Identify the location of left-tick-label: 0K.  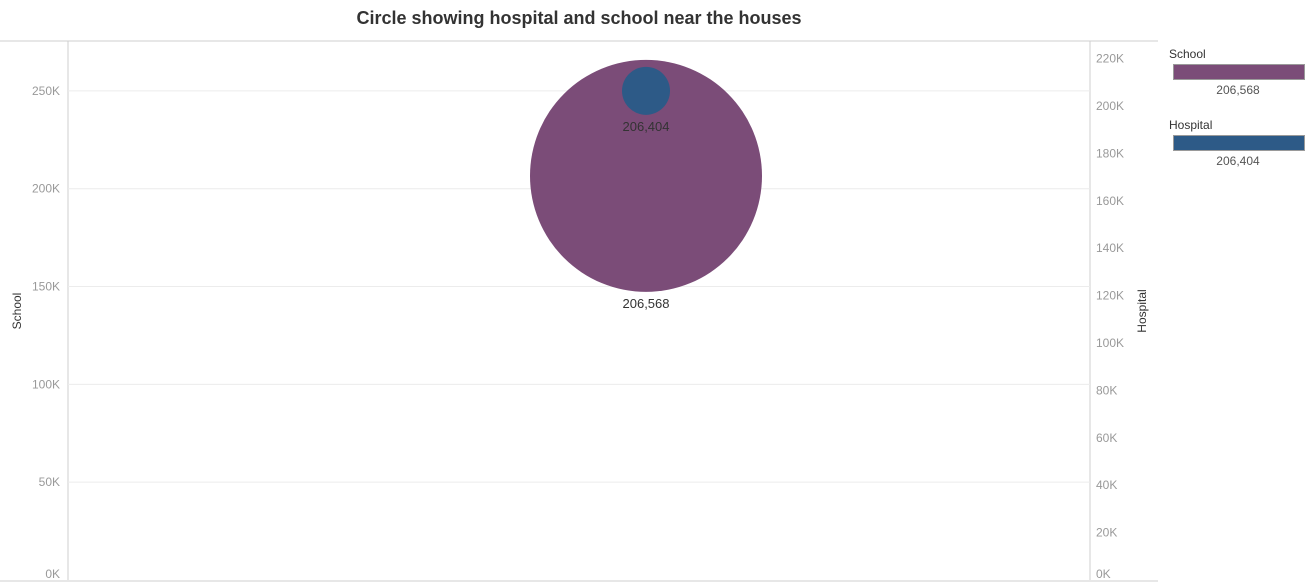
(52, 574).